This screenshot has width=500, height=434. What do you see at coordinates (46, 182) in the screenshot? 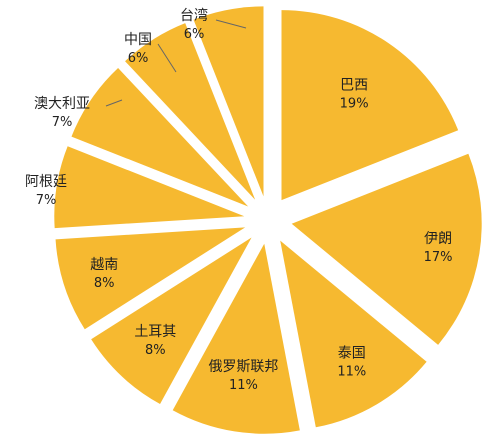
I see `slice-label: 阿根廷` at bounding box center [46, 182].